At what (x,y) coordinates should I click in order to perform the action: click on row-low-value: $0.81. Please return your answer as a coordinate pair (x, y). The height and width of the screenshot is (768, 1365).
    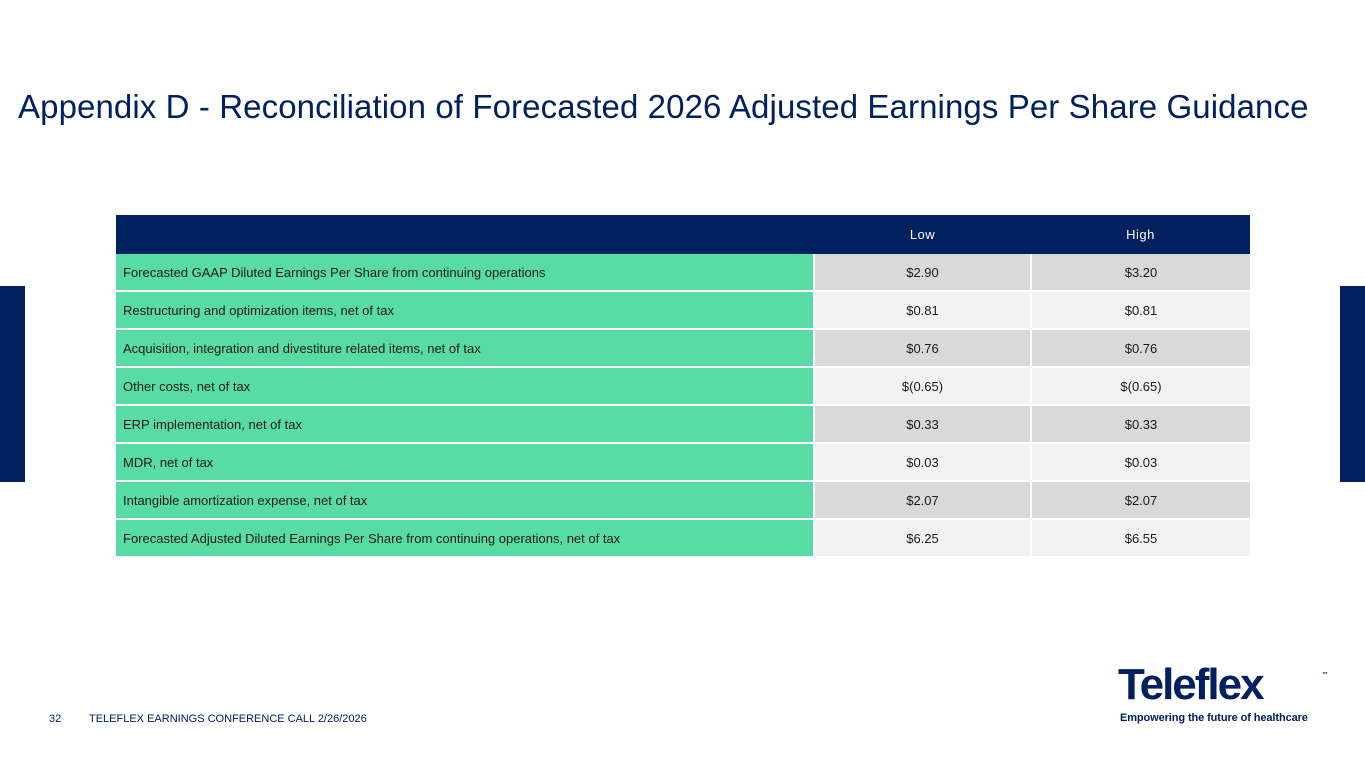
    Looking at the image, I should click on (923, 310).